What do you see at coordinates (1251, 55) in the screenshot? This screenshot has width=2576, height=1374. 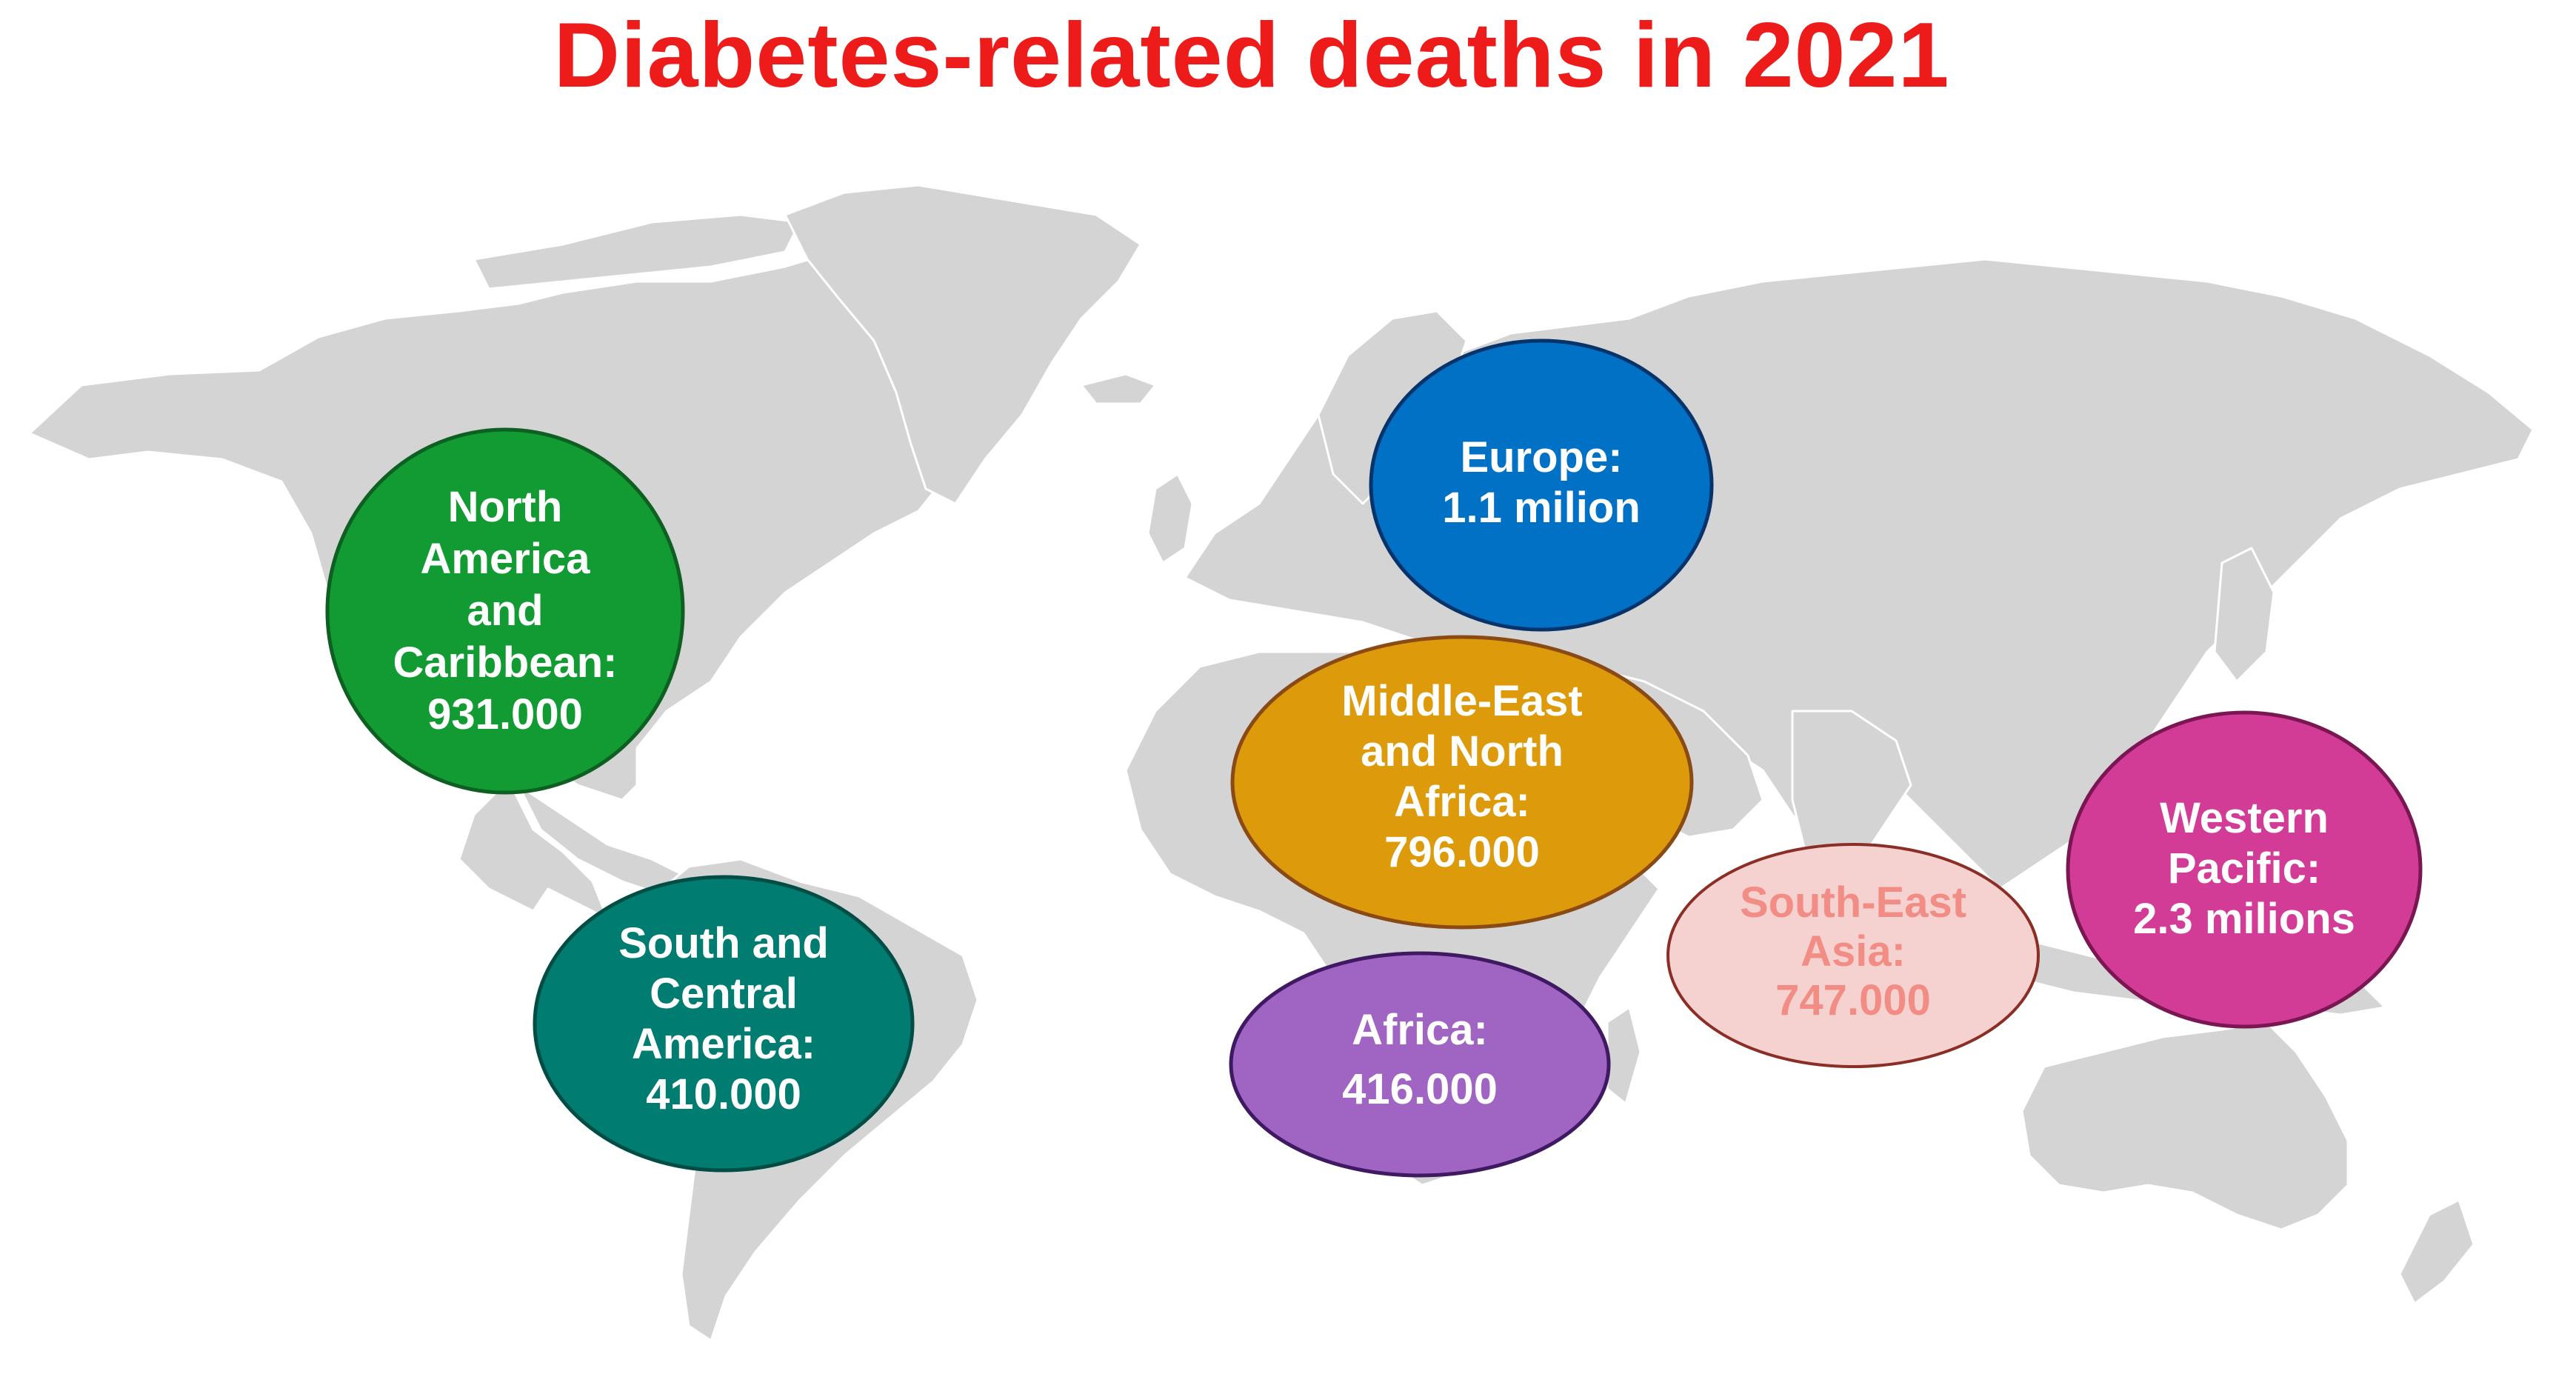 I see `page-title: Diabetes-related deaths in 2021` at bounding box center [1251, 55].